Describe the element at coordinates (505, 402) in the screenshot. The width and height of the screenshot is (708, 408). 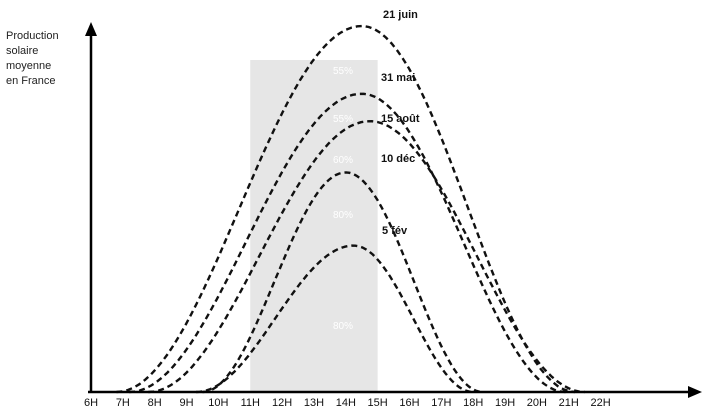
I see `x-tick-label: 19H` at that location.